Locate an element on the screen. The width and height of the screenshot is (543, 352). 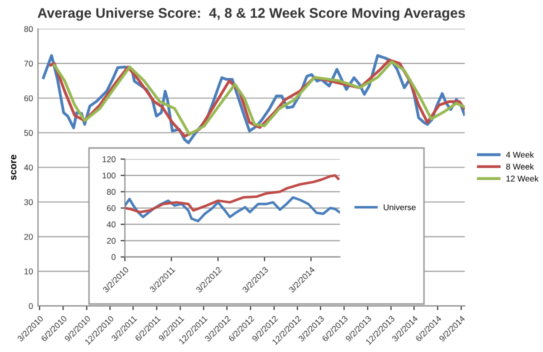
y-tick-label: 70 is located at coordinates (28, 63).